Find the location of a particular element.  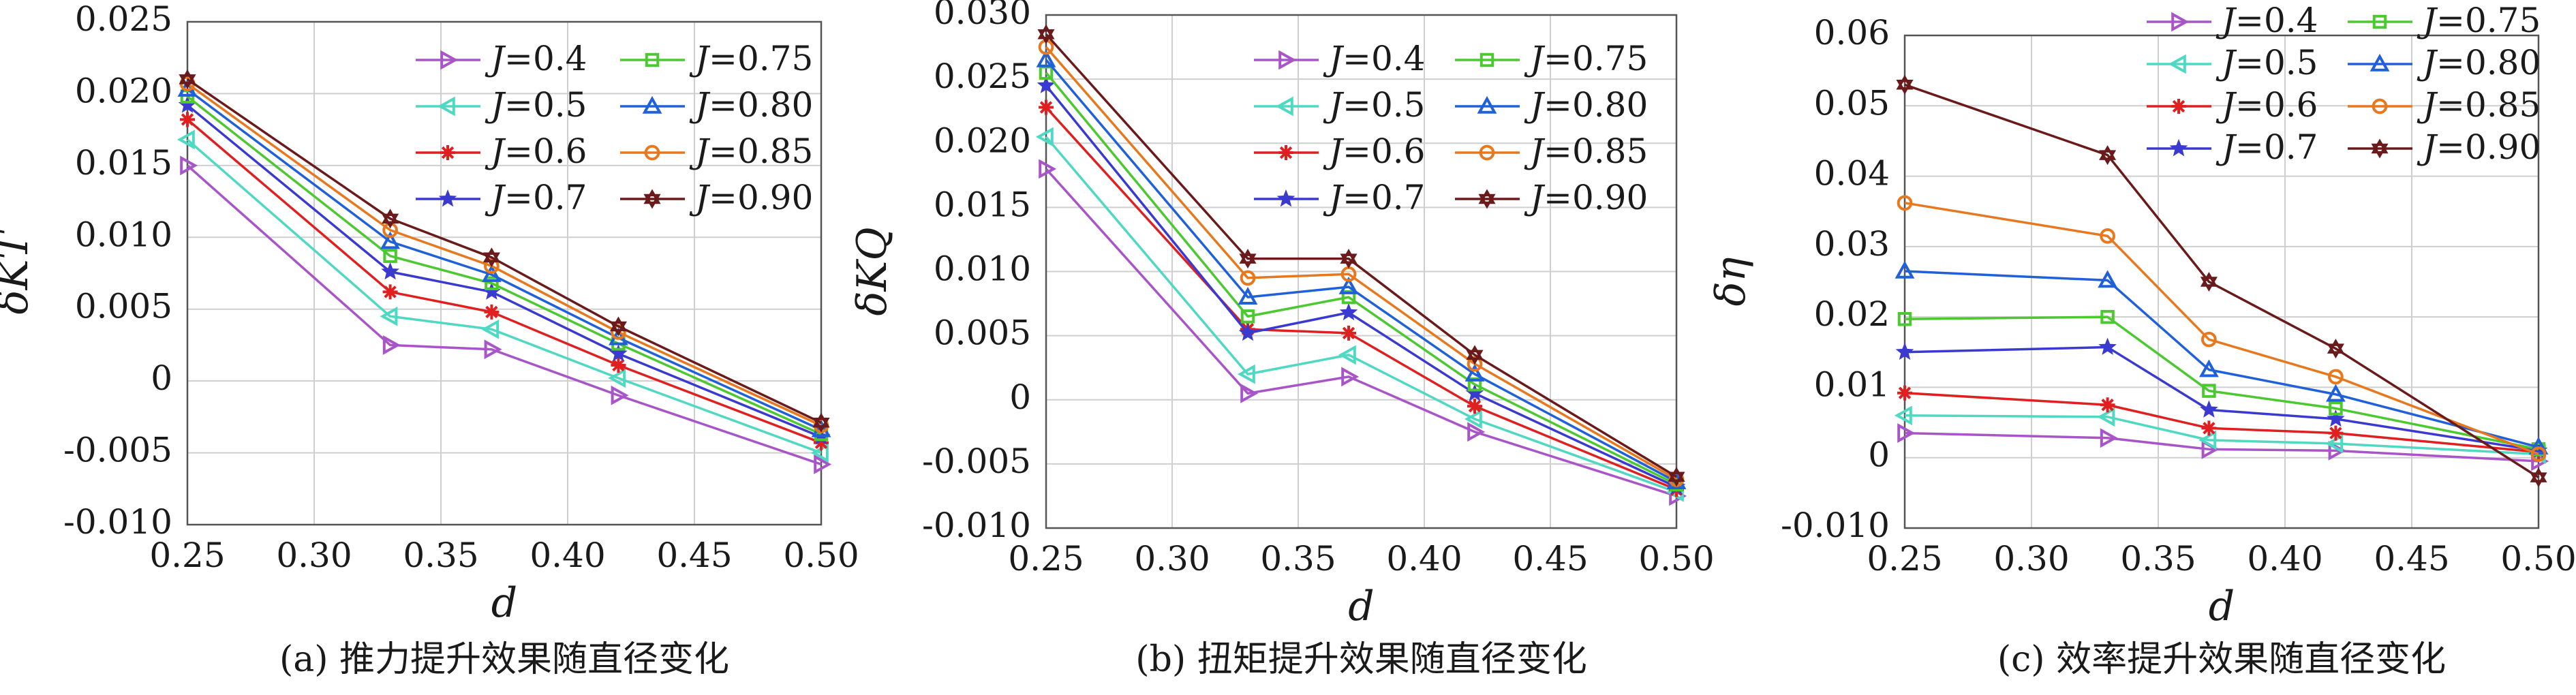

series-J=0.75 is located at coordinates (2221, 383).